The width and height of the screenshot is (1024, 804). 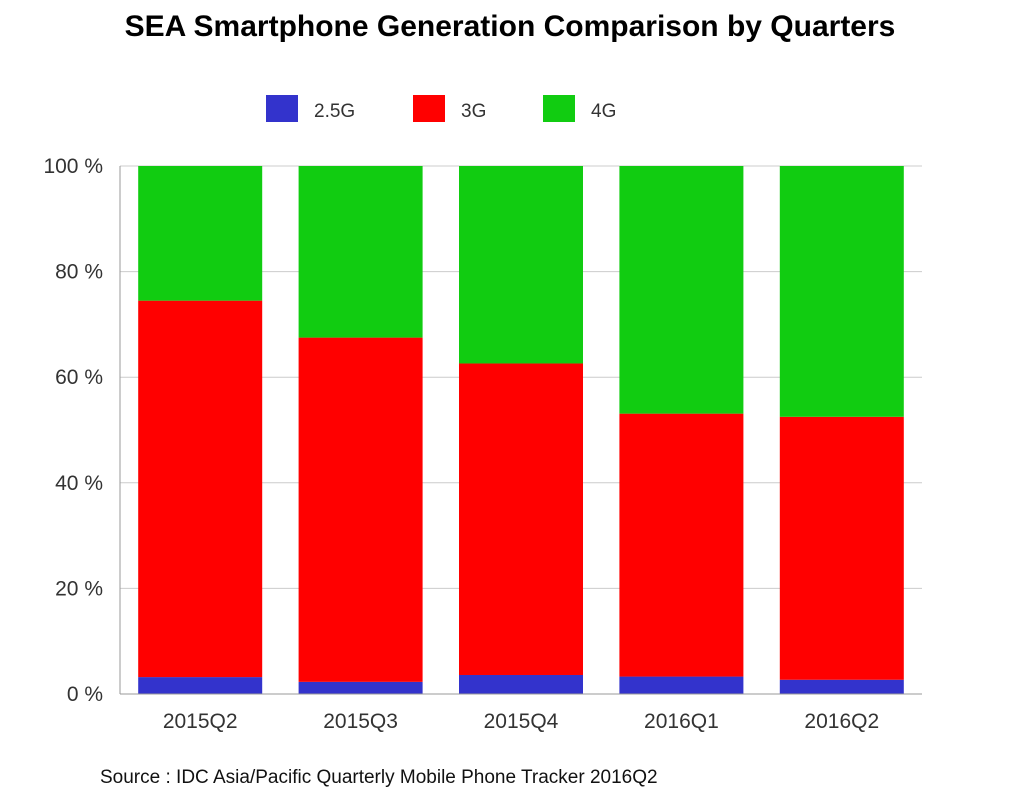 I want to click on y-tick-label: 100 %, so click(x=73, y=166).